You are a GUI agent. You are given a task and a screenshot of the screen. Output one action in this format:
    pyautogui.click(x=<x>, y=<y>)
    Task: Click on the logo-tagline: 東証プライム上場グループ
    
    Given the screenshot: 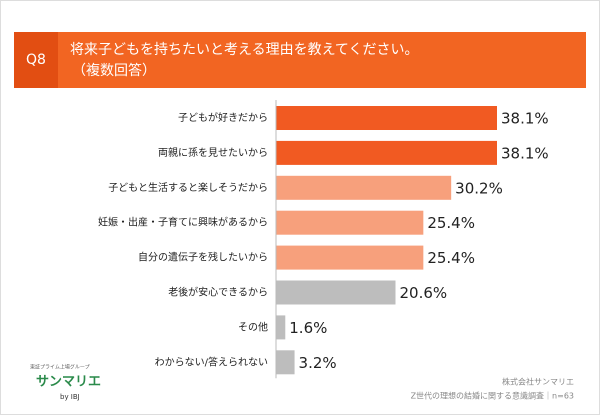 What is the action you would take?
    pyautogui.click(x=60, y=367)
    